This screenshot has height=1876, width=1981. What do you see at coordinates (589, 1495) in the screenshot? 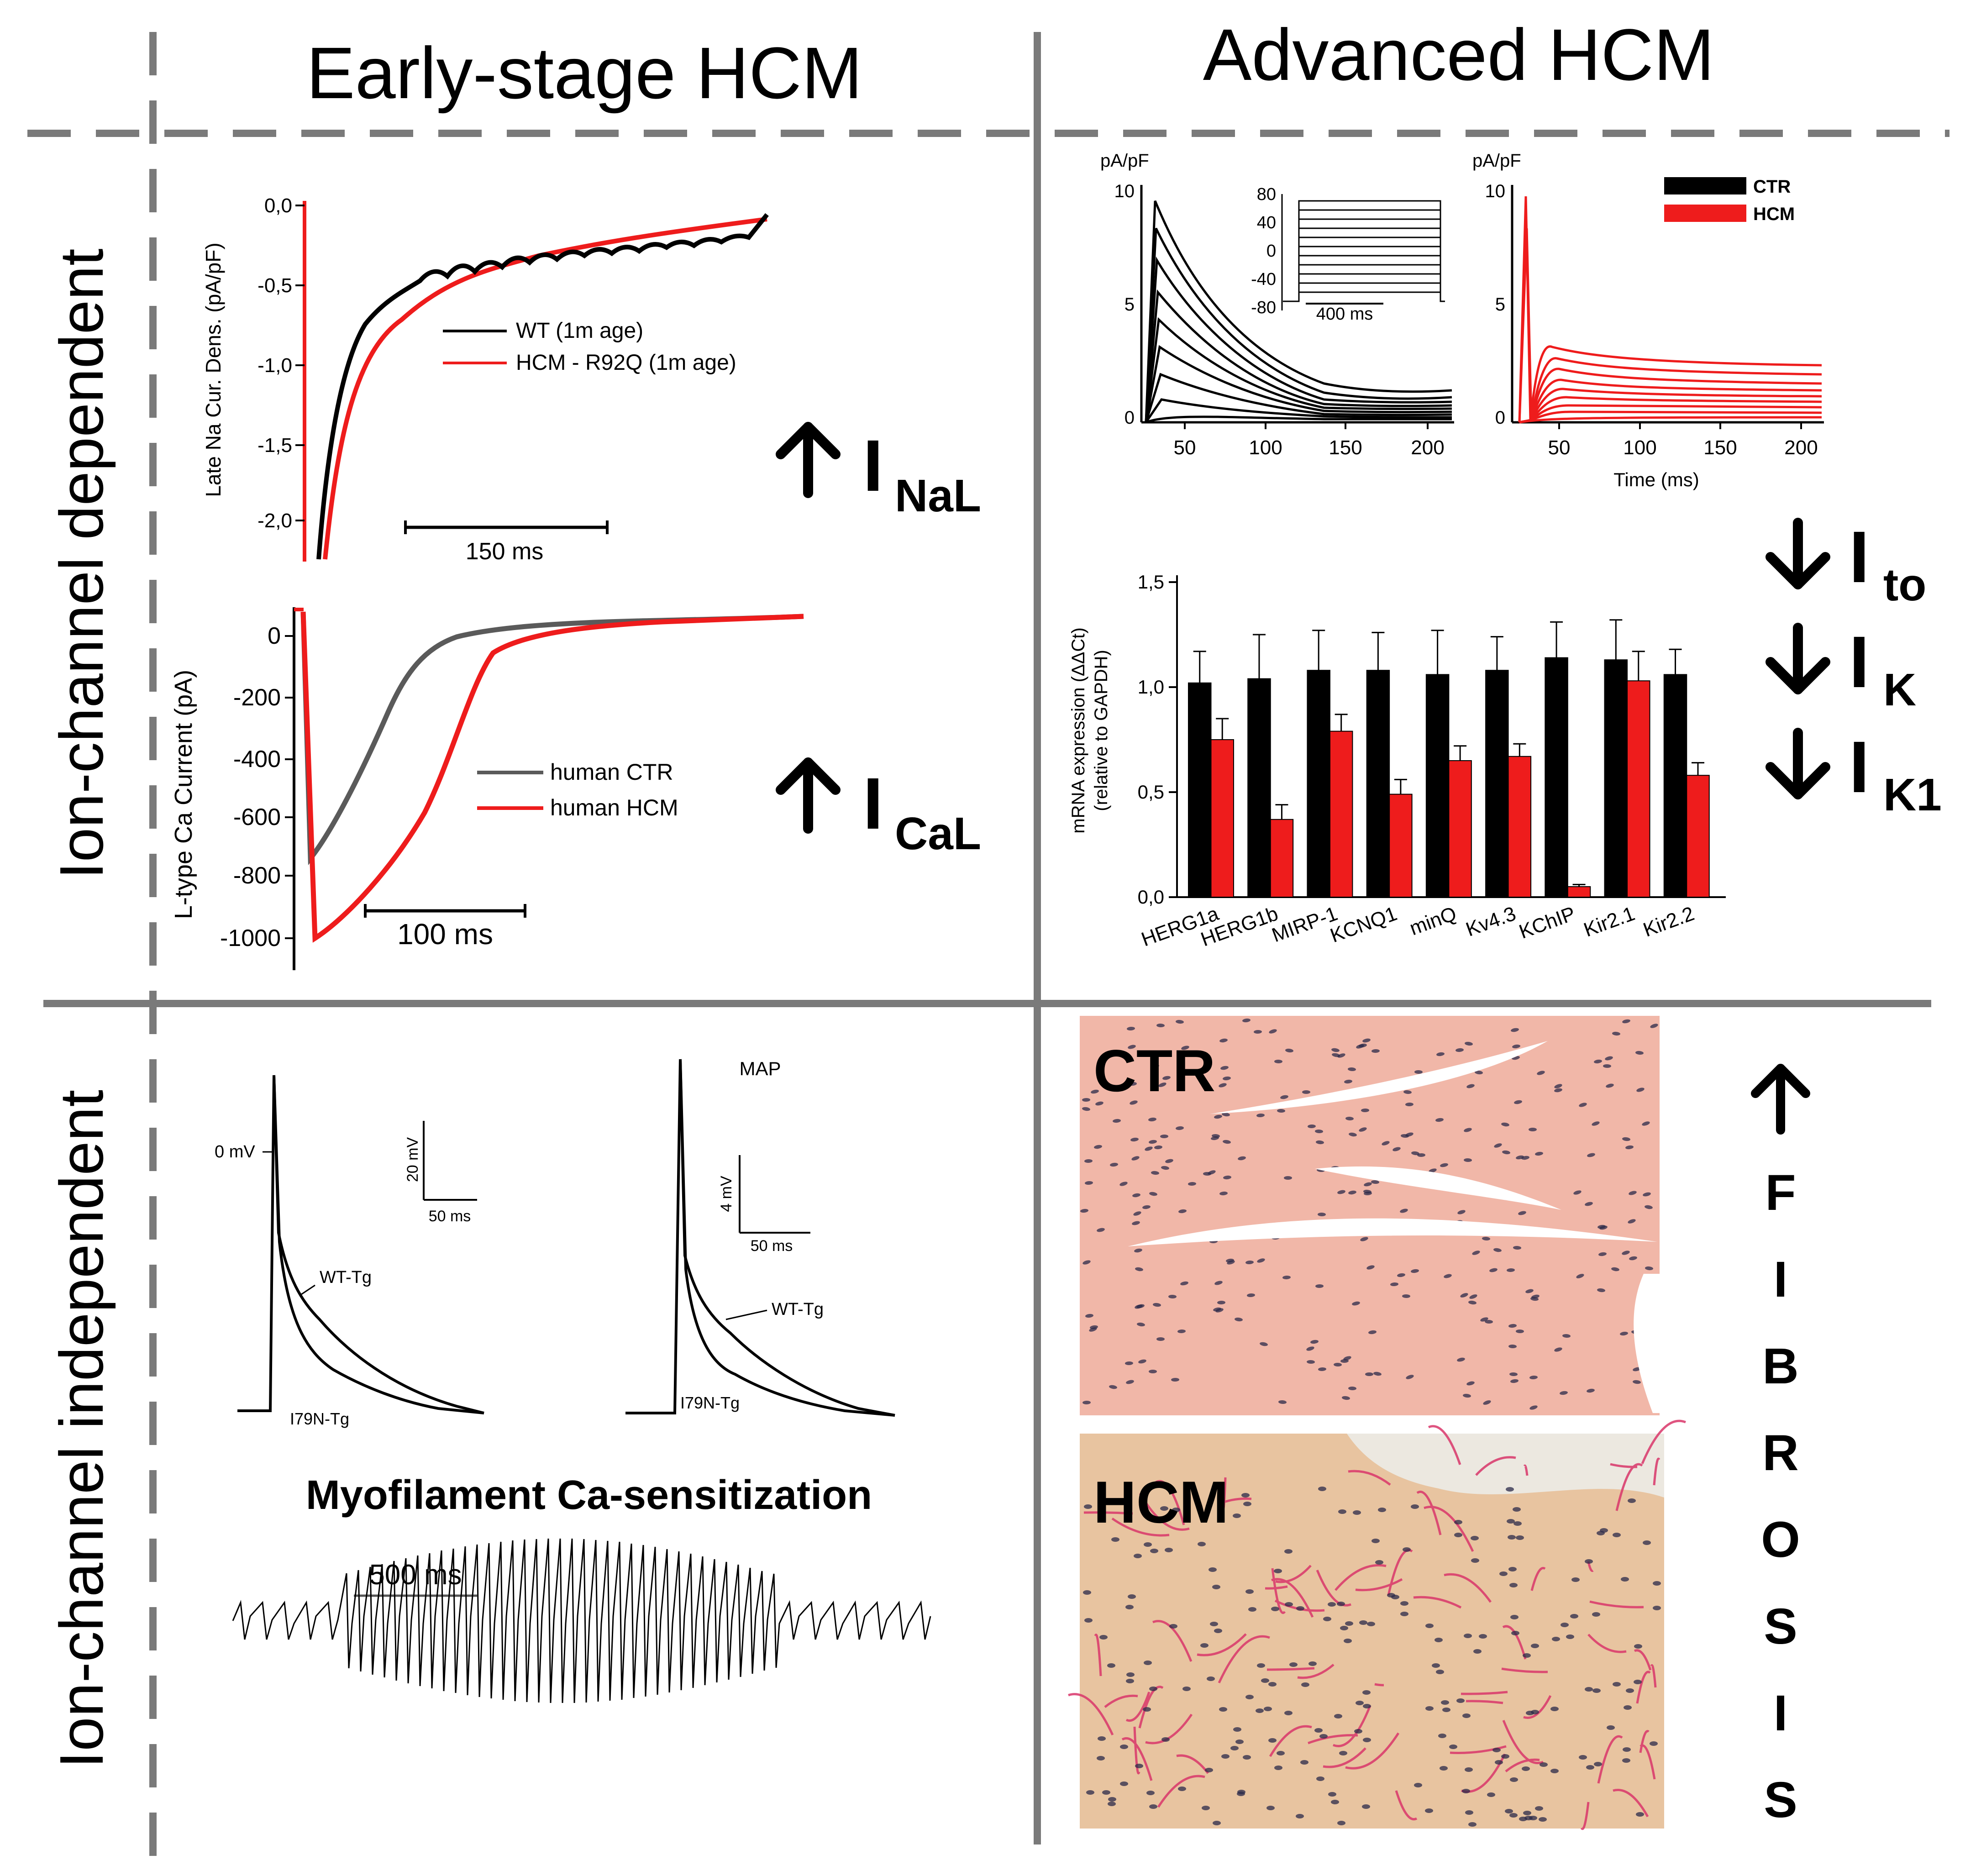
I see `map-caption: Myofilament Ca-sensitization` at bounding box center [589, 1495].